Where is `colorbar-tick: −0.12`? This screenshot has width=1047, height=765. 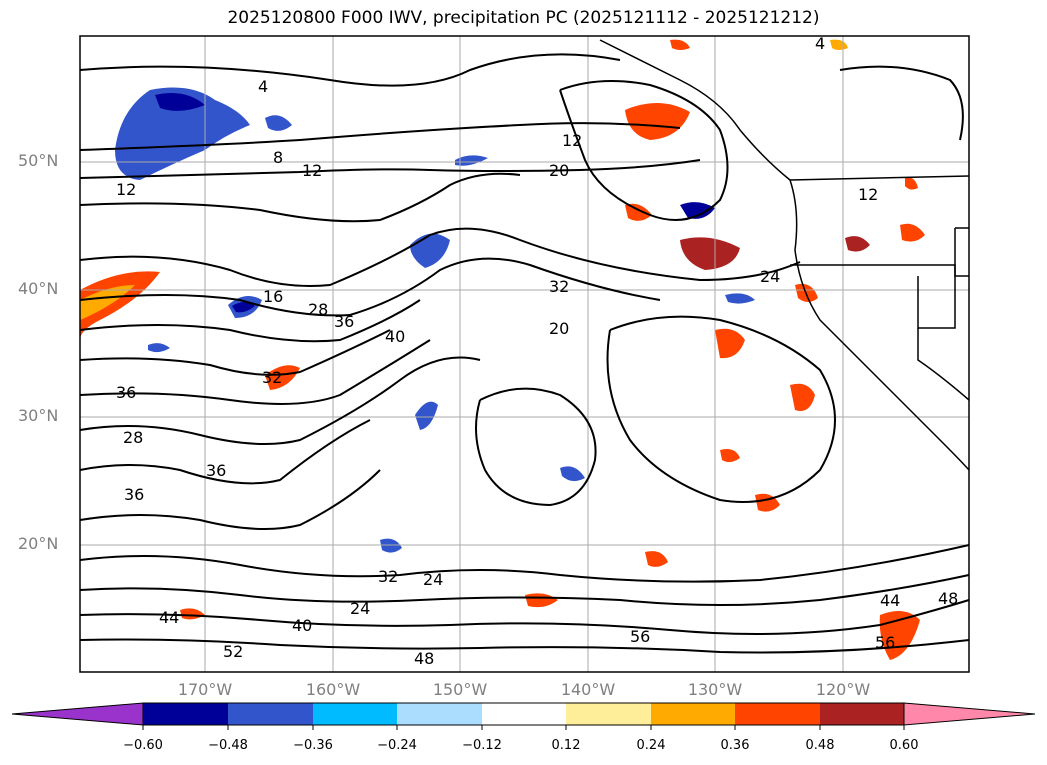
colorbar-tick: −0.12 is located at coordinates (482, 745).